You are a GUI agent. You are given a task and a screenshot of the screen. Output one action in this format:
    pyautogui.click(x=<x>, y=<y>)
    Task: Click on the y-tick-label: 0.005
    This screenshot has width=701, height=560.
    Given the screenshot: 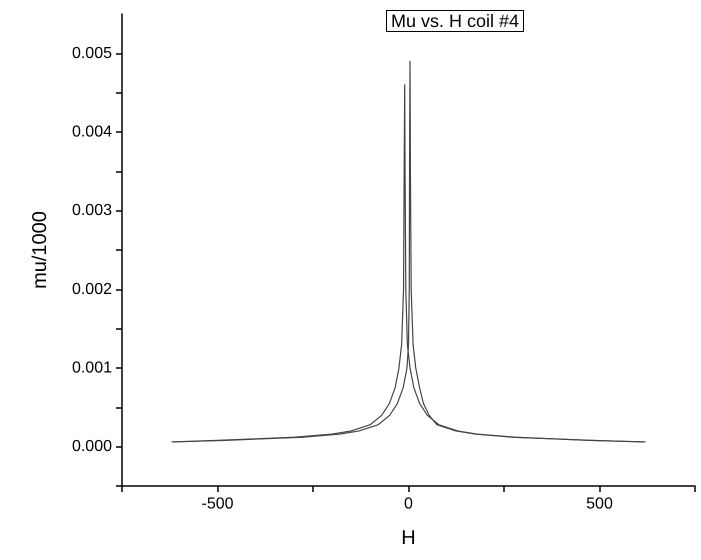 What is the action you would take?
    pyautogui.click(x=92, y=53)
    